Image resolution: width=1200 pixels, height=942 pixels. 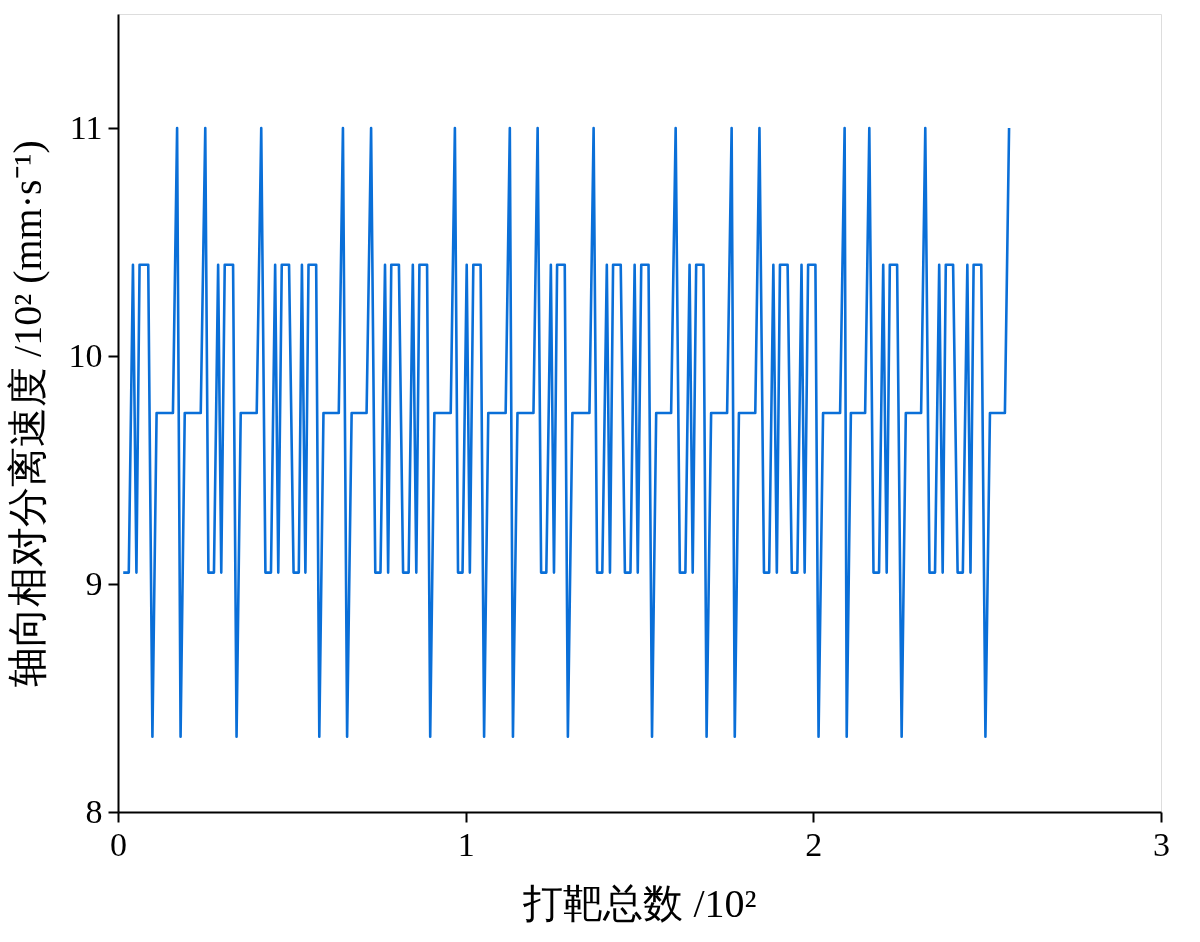 What do you see at coordinates (27, 413) in the screenshot?
I see `y-axis-title: 轴向相对分离速度 /10² (mm·s⁻¹)` at bounding box center [27, 413].